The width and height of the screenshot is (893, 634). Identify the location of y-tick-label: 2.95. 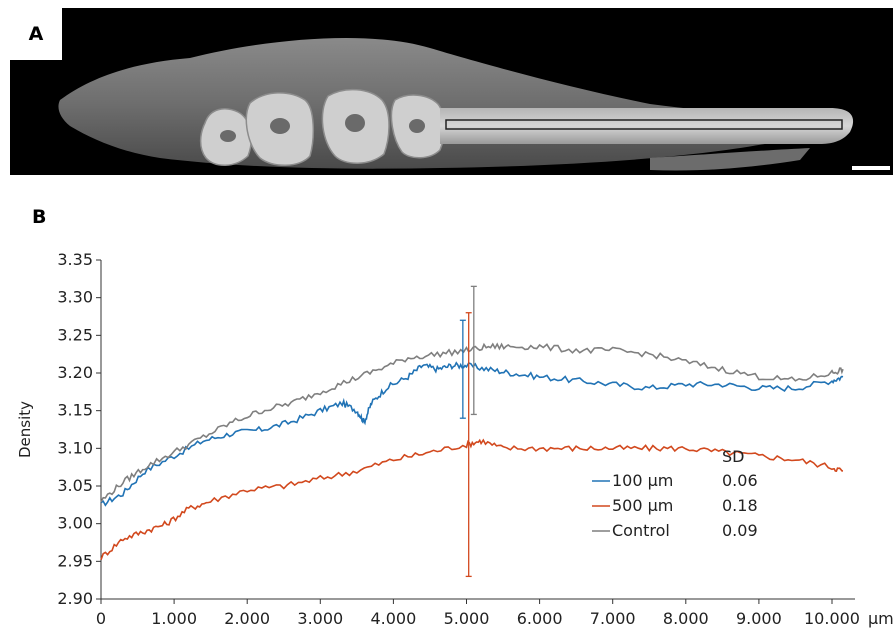
(75, 560).